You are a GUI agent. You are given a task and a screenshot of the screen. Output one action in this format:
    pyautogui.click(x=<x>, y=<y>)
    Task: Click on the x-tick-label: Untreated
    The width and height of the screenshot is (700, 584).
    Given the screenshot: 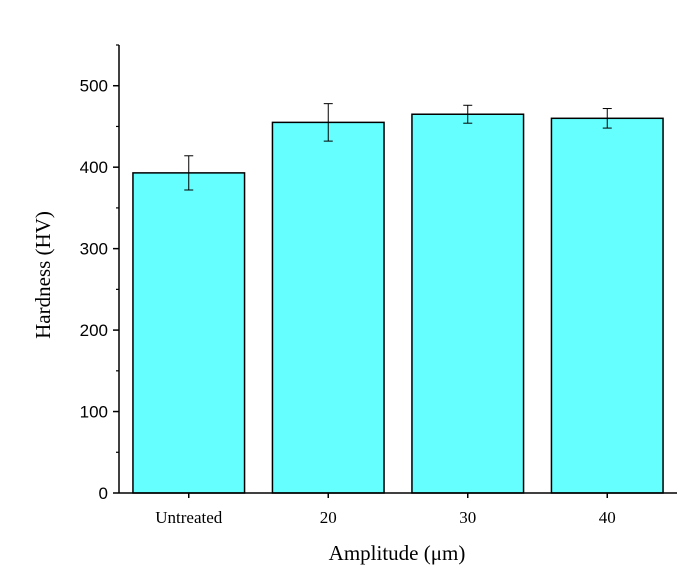 What is the action you would take?
    pyautogui.click(x=189, y=517)
    